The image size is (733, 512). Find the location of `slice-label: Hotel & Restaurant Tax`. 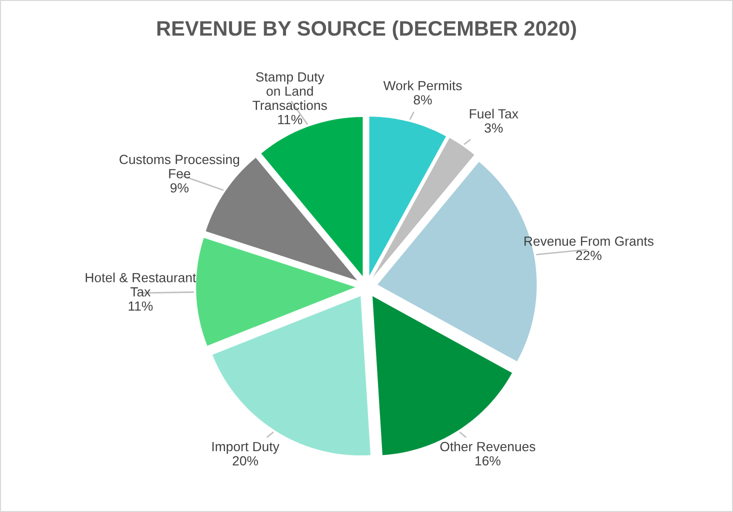

slice-label: Hotel & Restaurant Tax is located at coordinates (141, 284).